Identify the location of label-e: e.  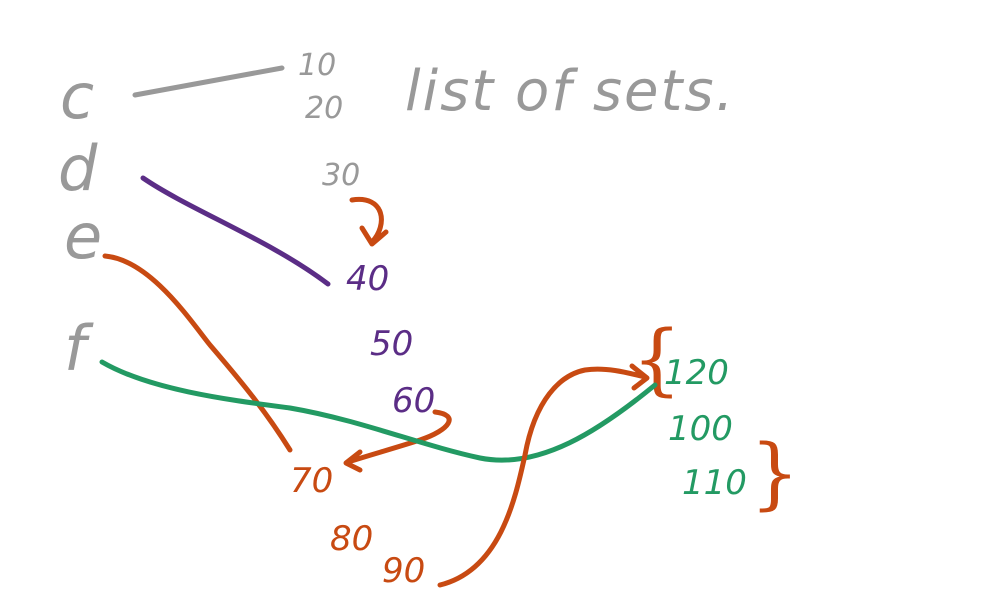
(83, 236).